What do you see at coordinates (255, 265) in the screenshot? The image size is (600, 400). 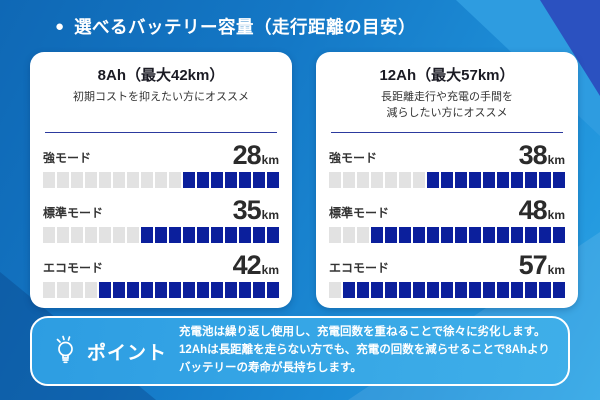 I see `mode-distance-value: 42 km` at bounding box center [255, 265].